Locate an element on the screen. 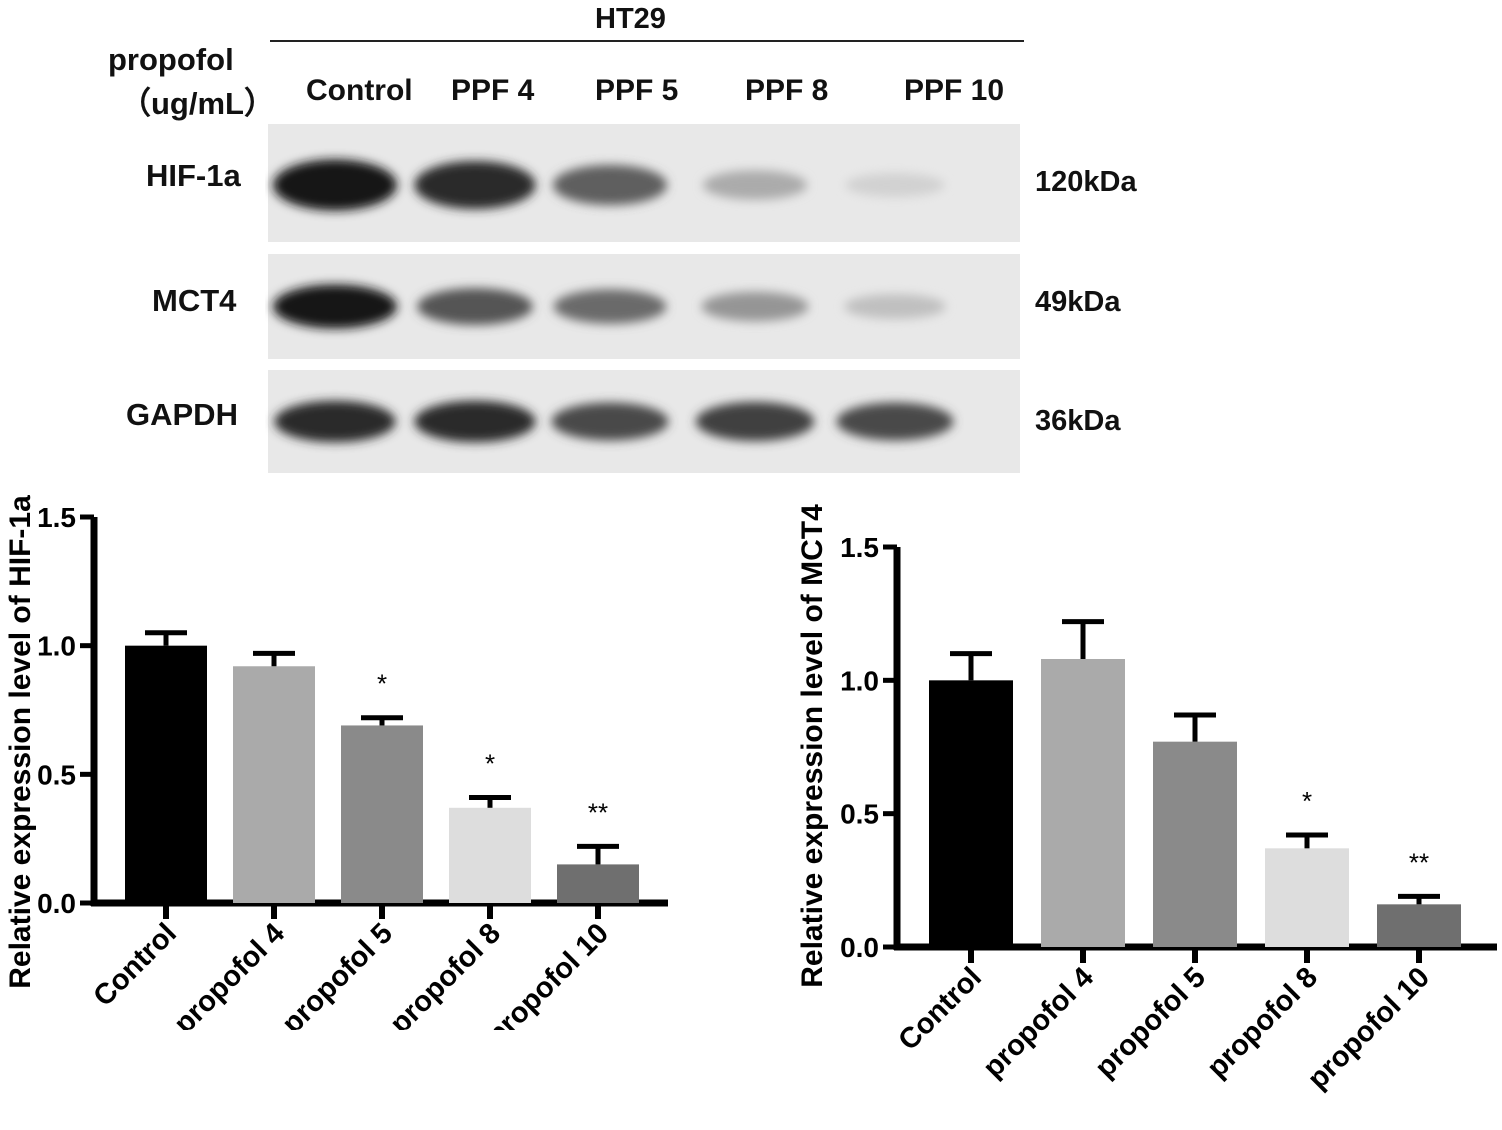 The image size is (1502, 1130). cell-line-label: HT29 is located at coordinates (630, 19).